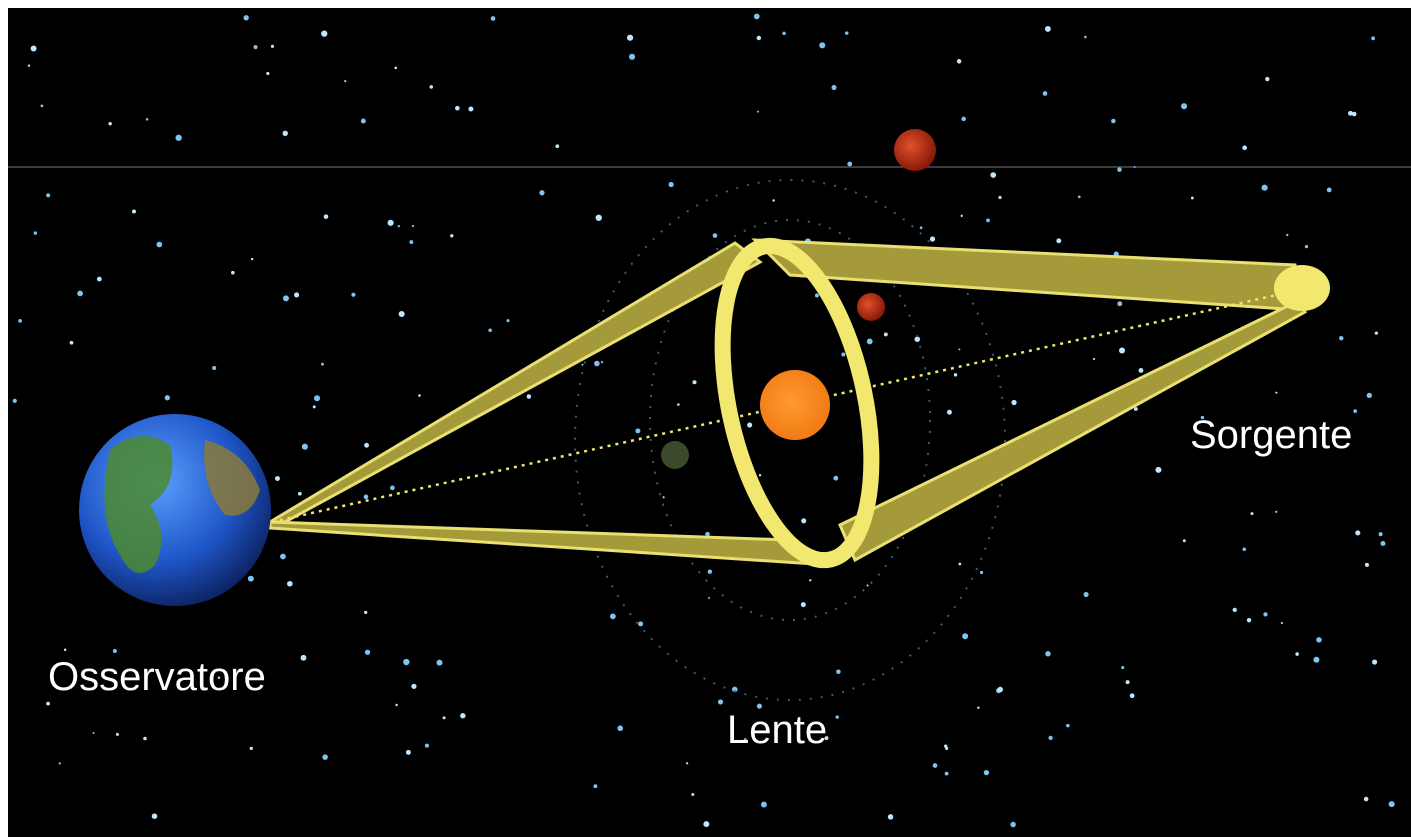 The height and width of the screenshot is (837, 1411). Describe the element at coordinates (1271, 435) in the screenshot. I see `source-label: Sorgente` at that location.